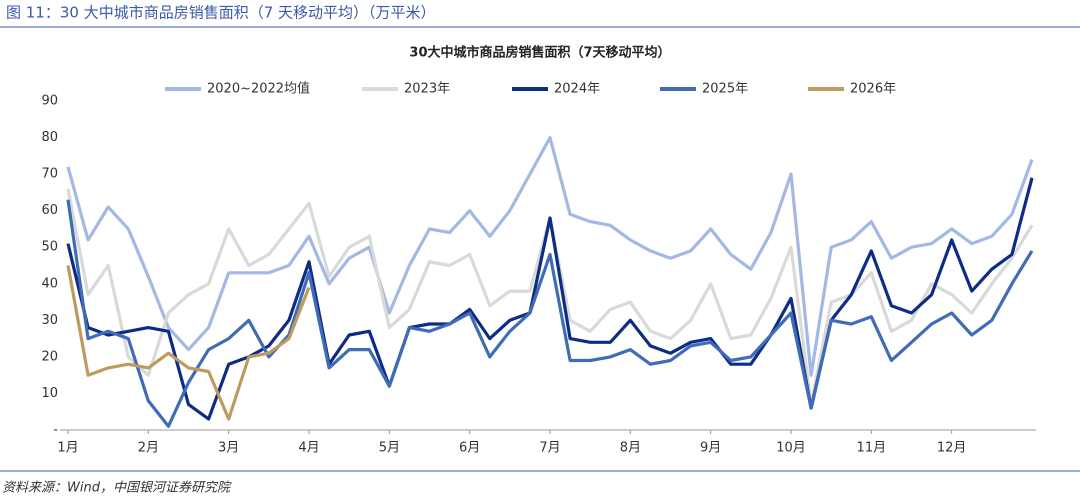  Describe the element at coordinates (710, 448) in the screenshot. I see `x-tick-label: 9月` at that location.